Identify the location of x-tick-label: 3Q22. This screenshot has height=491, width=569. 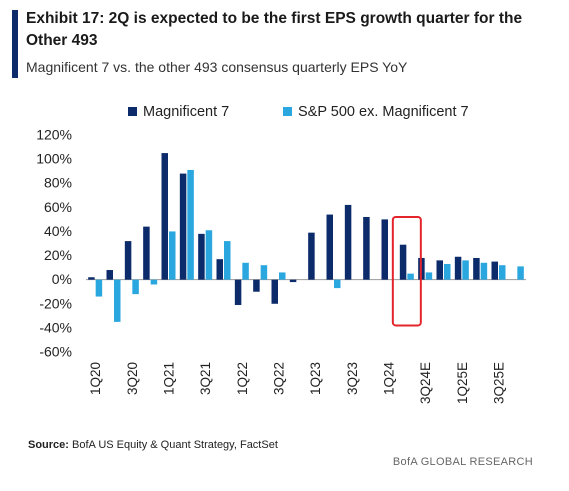
(279, 378).